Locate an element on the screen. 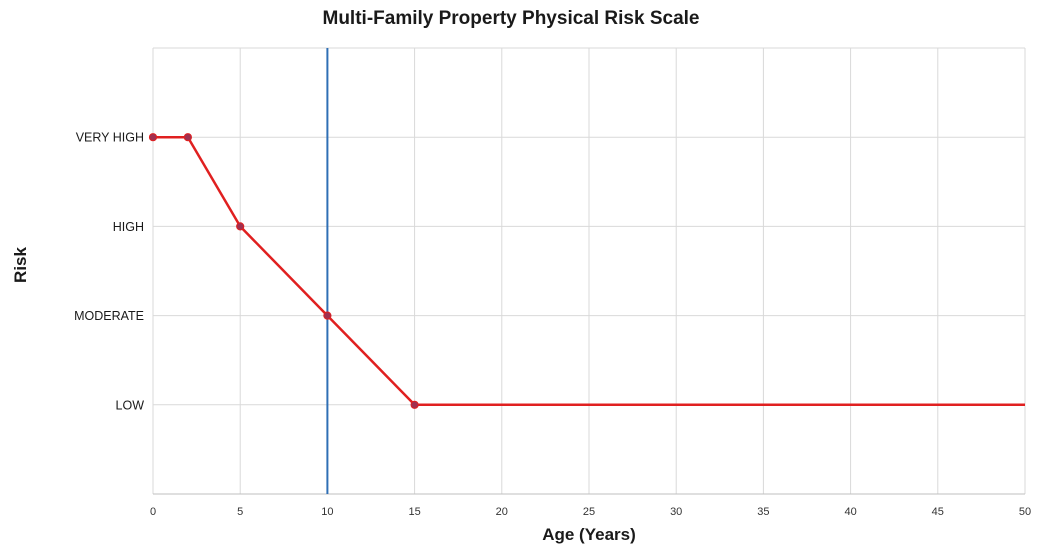  x-tick-label: 45 is located at coordinates (938, 512).